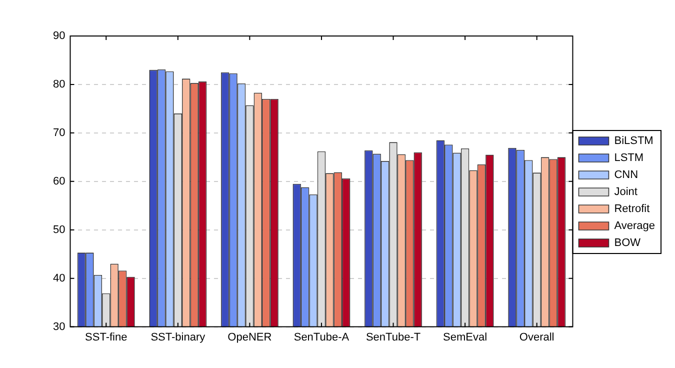 The image size is (675, 368). What do you see at coordinates (465, 337) in the screenshot?
I see `x-tick-label: SemEval` at bounding box center [465, 337].